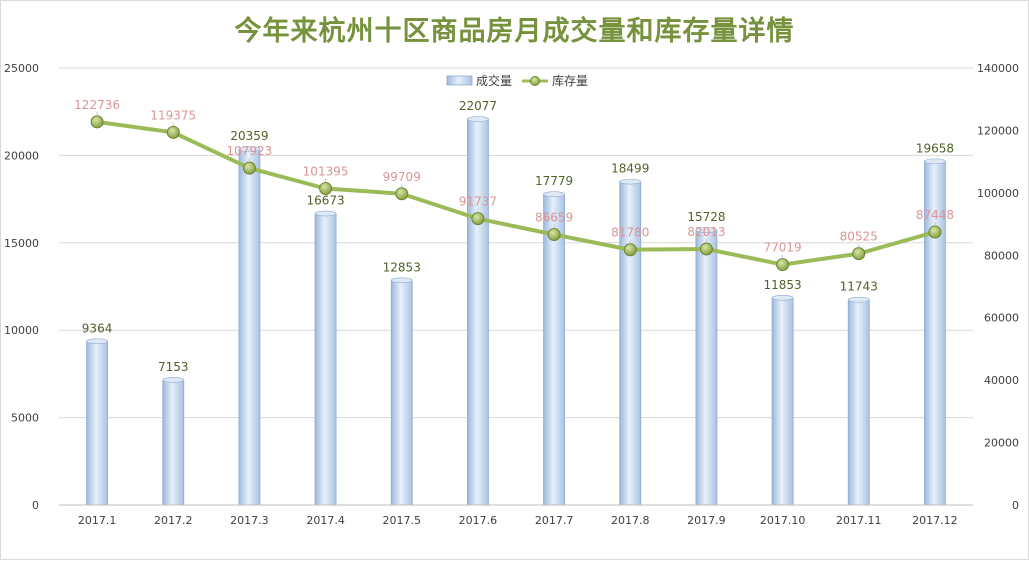 The image size is (1029, 563). What do you see at coordinates (21, 330) in the screenshot?
I see `y-left-tick-label: 10000` at bounding box center [21, 330].